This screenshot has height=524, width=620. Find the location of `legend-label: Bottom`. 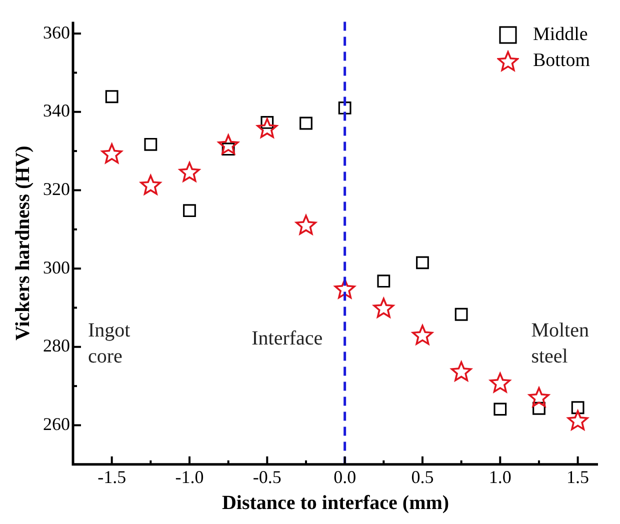

legend-label: Bottom is located at coordinates (561, 61).